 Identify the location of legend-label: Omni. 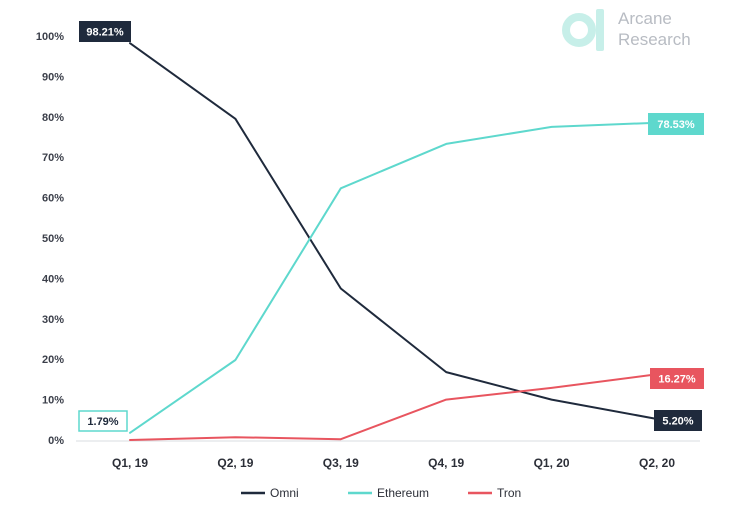
(284, 493).